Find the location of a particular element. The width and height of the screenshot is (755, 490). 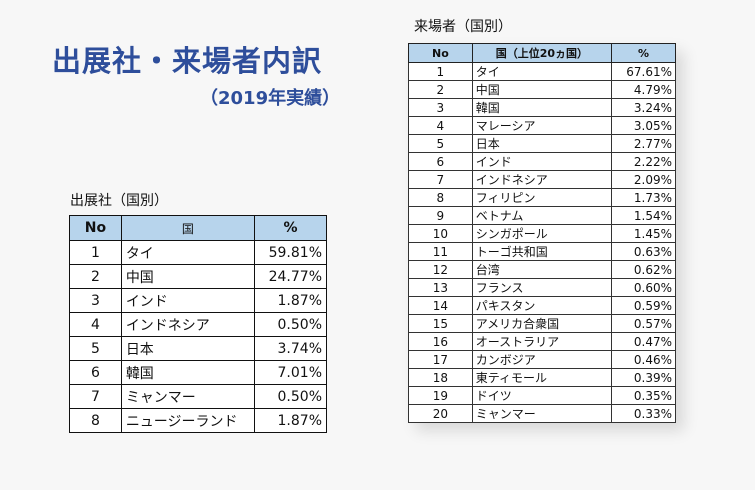

table-row: 3 韓国 3.24% is located at coordinates (542, 107).